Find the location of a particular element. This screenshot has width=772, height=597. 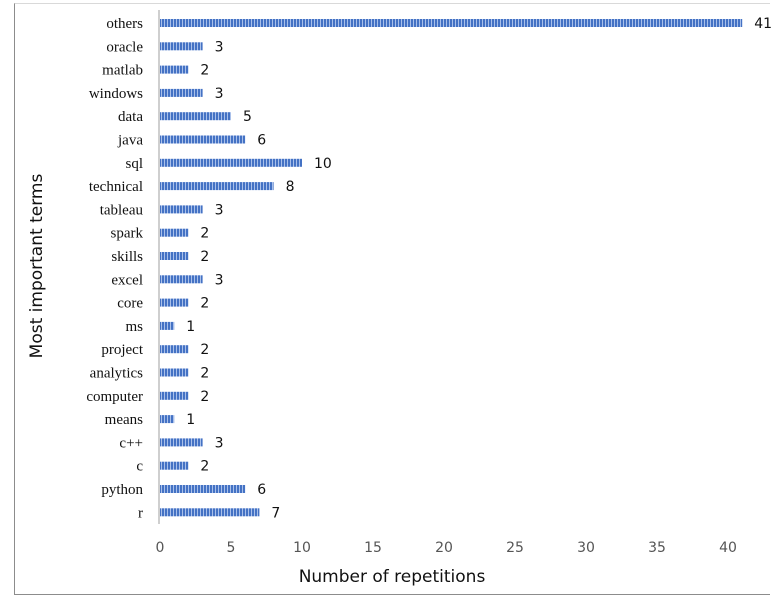

category-label-r: r is located at coordinates (140, 513).